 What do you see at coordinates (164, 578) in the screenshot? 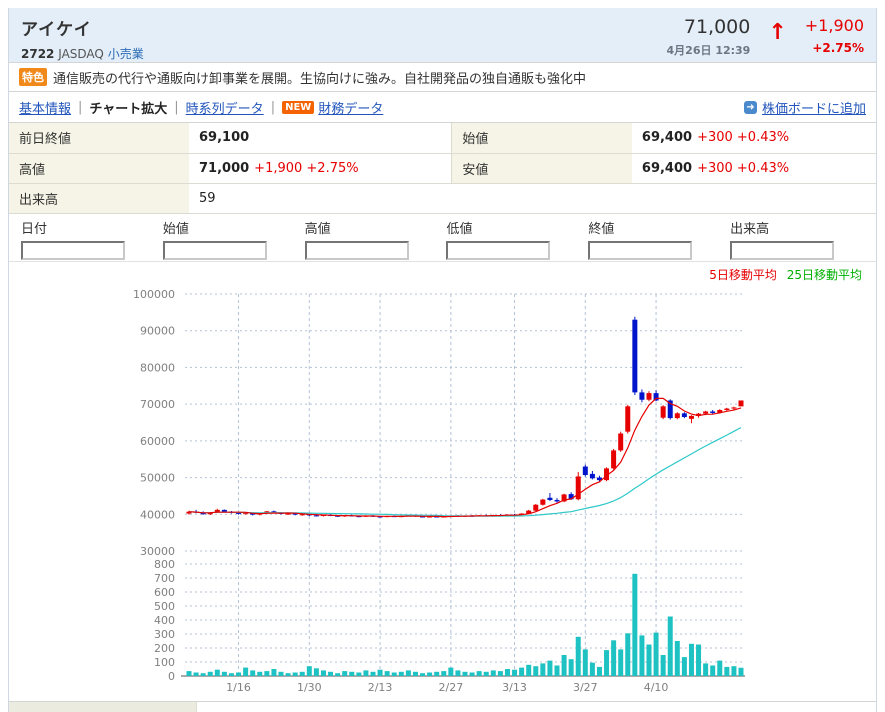
I see `svg-text: 700` at bounding box center [164, 578].